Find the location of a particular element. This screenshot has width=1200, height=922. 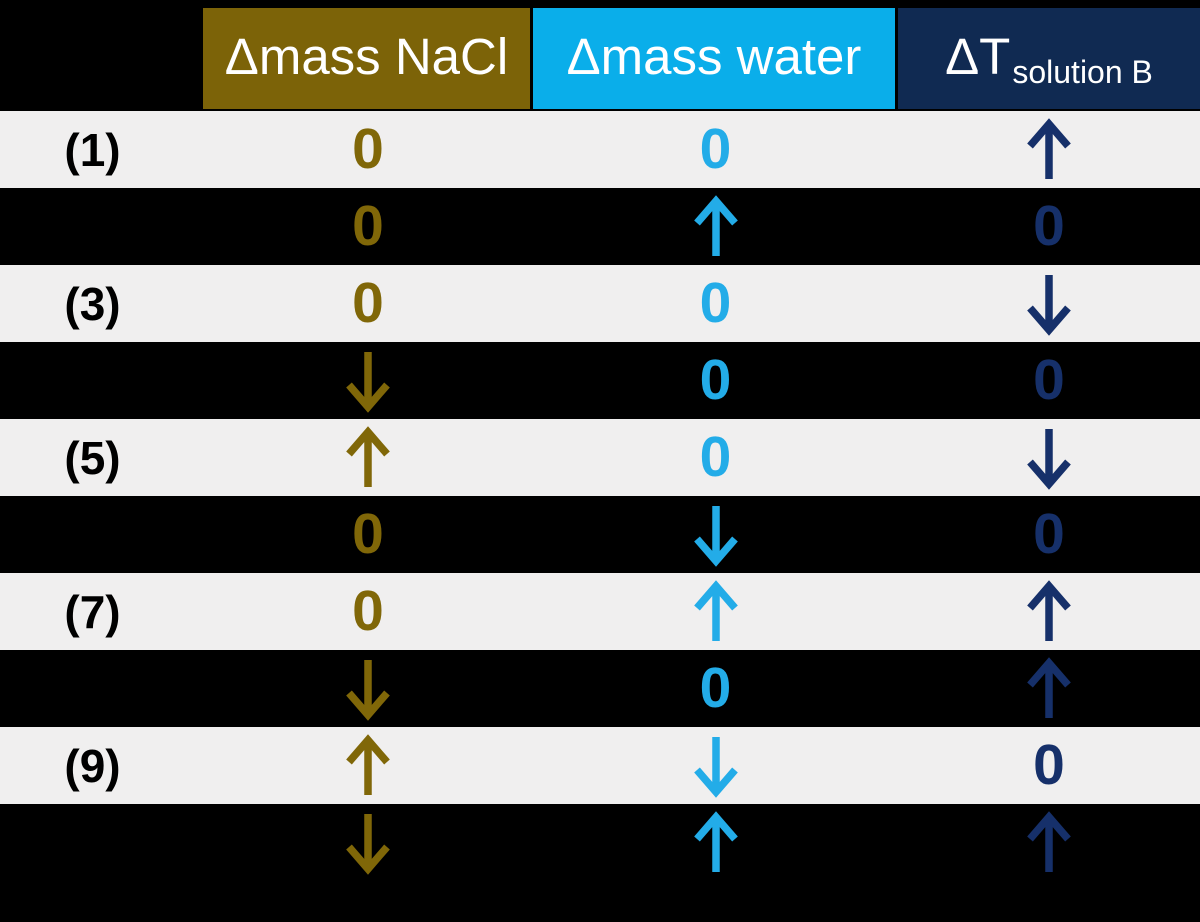

row-label: (5) is located at coordinates (92, 457).